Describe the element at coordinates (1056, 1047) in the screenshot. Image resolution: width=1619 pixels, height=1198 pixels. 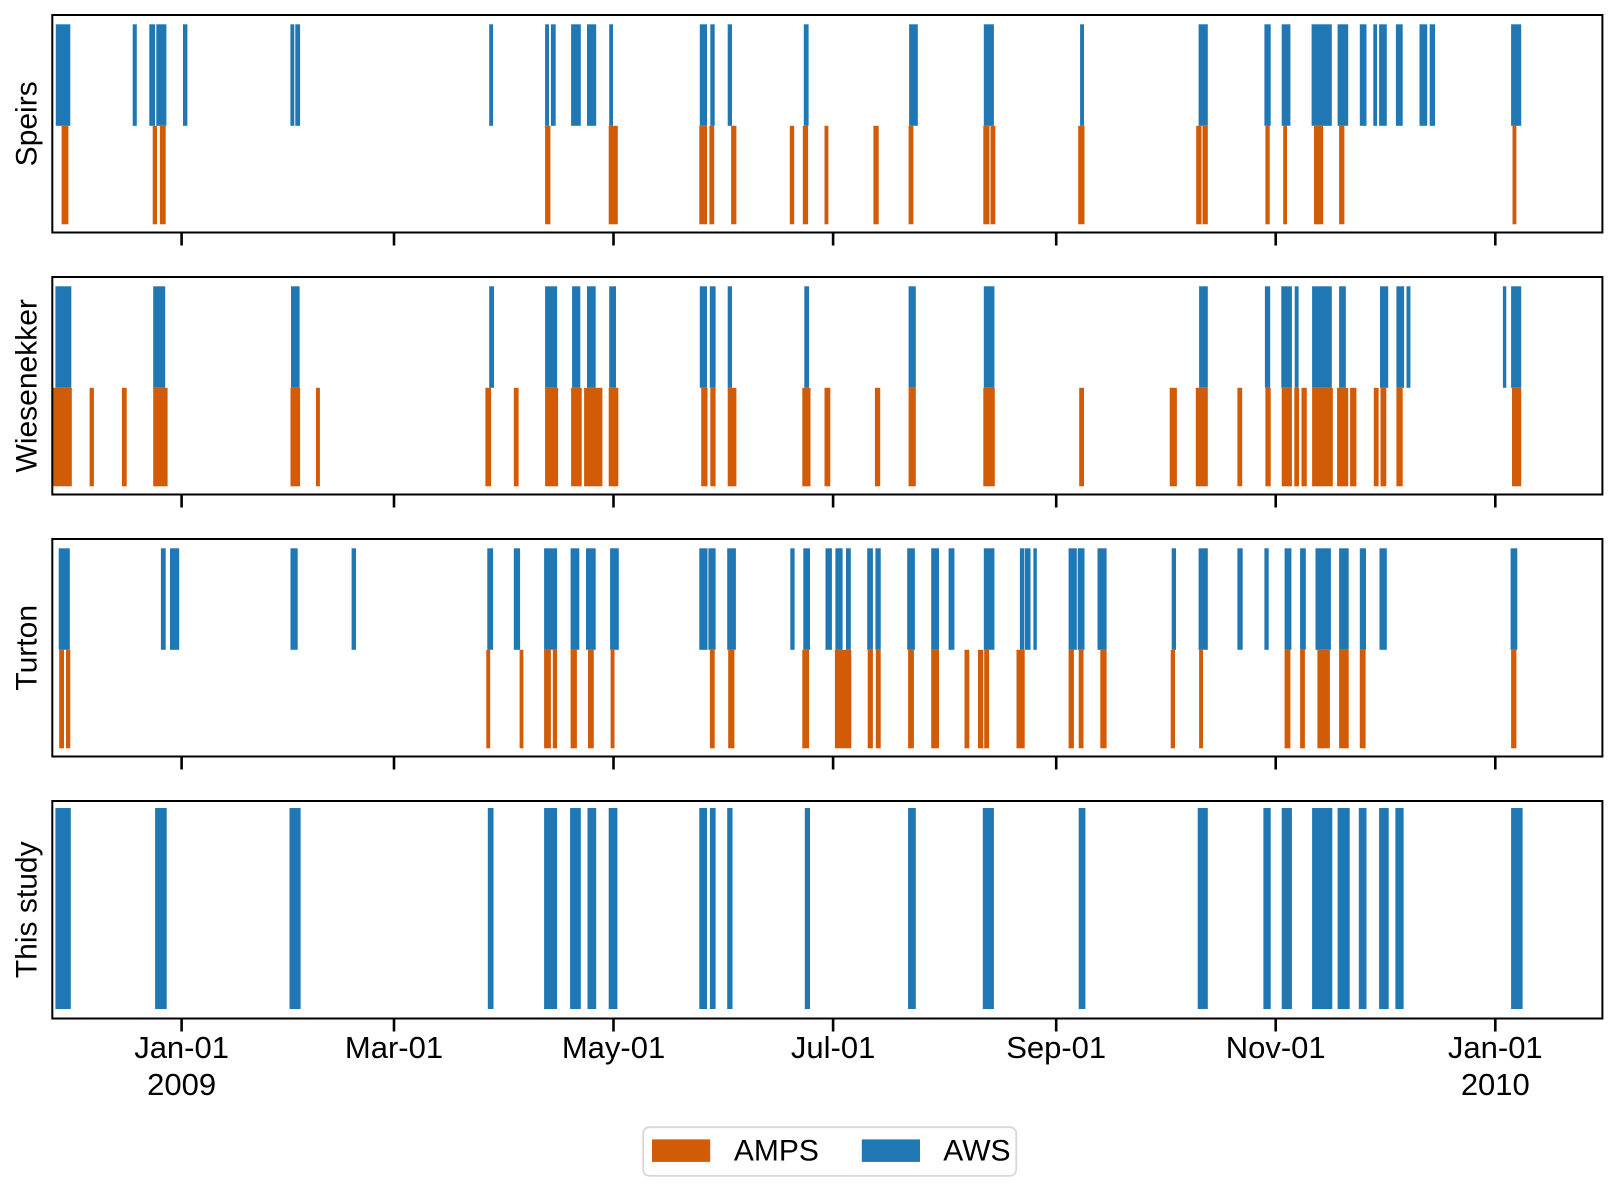
I see `svg-text: Sep-01` at that location.